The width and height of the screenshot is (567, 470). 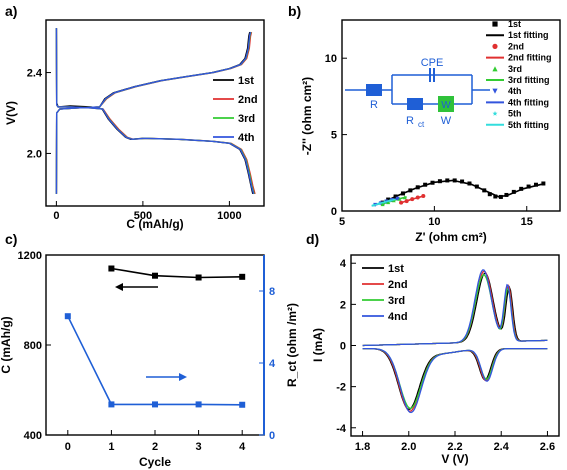 What do you see at coordinates (33, 436) in the screenshot?
I see `y-tick-label: 400` at bounding box center [33, 436].